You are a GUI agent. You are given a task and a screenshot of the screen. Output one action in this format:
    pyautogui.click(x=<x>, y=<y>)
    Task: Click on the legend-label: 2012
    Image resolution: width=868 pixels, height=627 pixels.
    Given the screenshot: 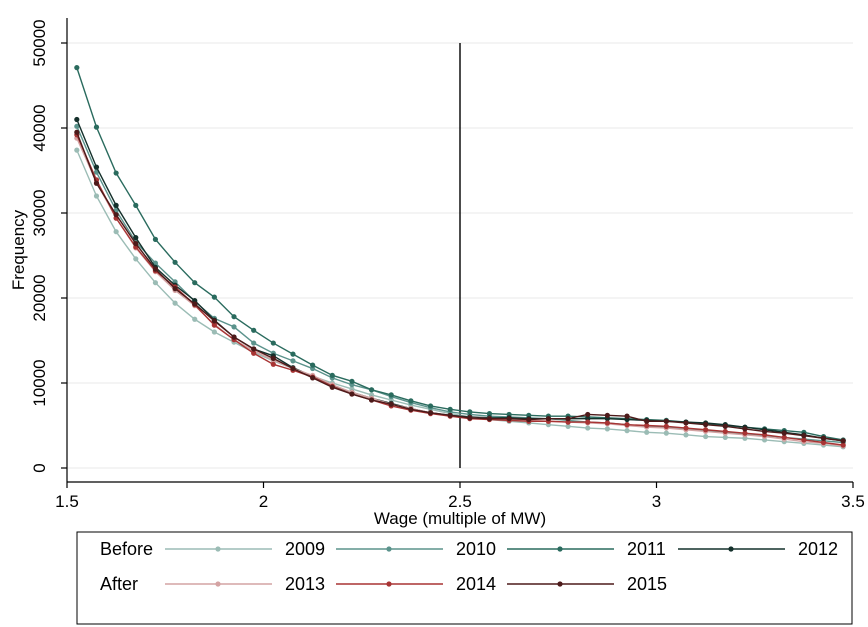 What is the action you would take?
    pyautogui.click(x=818, y=549)
    